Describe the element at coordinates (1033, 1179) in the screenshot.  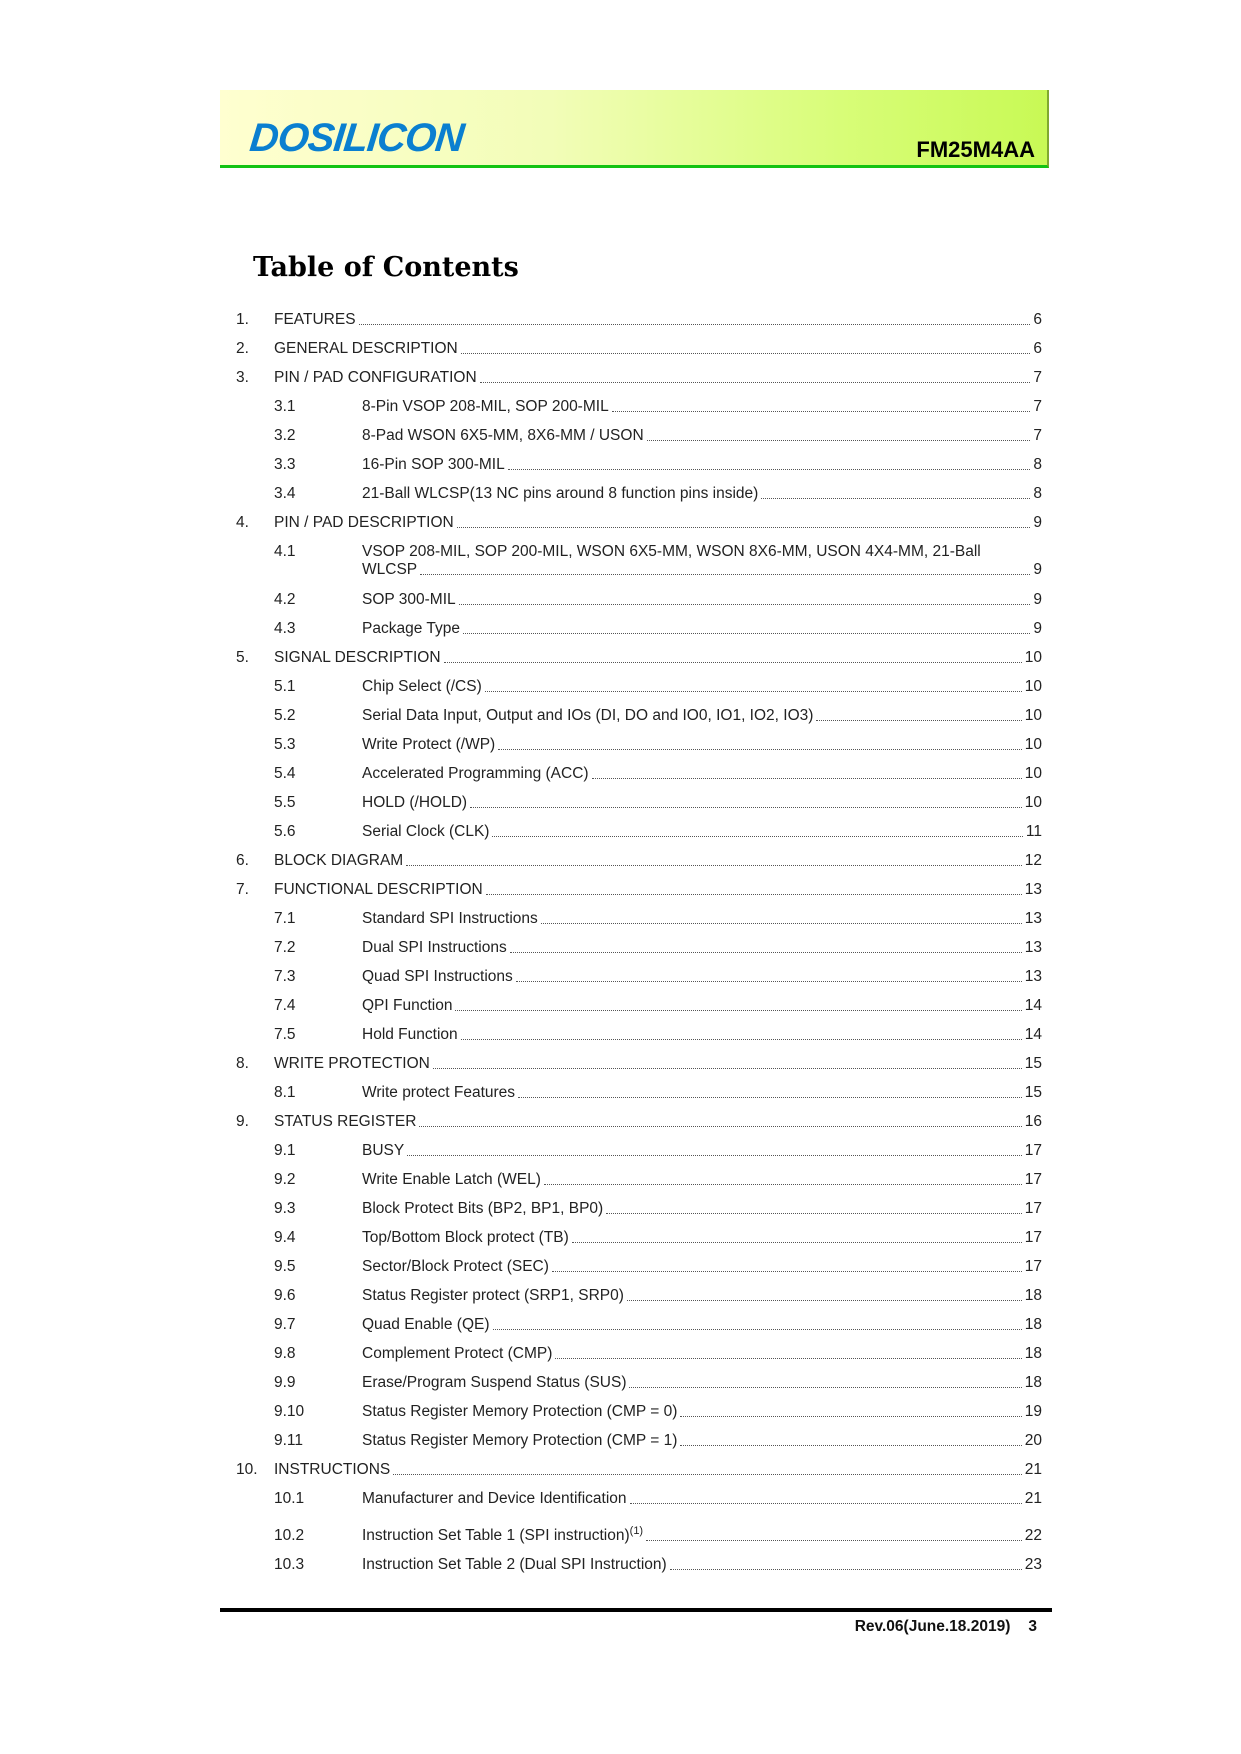
I see `toc-page: 17` at that location.